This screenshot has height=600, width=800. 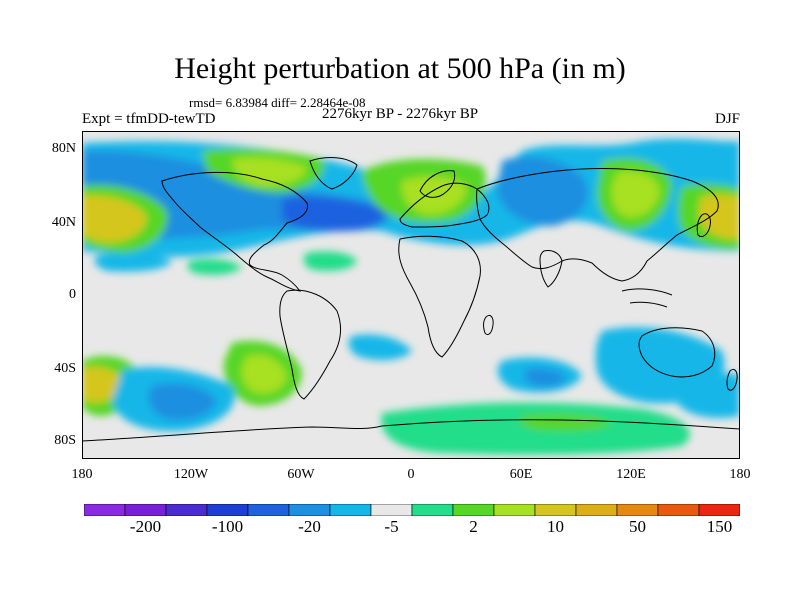 What do you see at coordinates (191, 474) in the screenshot?
I see `lon-tick-label: 120W` at bounding box center [191, 474].